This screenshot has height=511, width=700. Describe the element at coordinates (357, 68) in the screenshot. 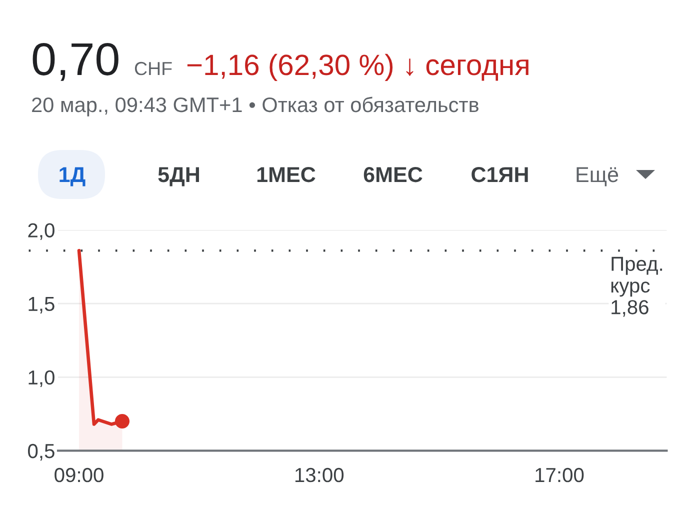

I see `text: −1,16 (62,30 %) ↓ сегодня` at that location.